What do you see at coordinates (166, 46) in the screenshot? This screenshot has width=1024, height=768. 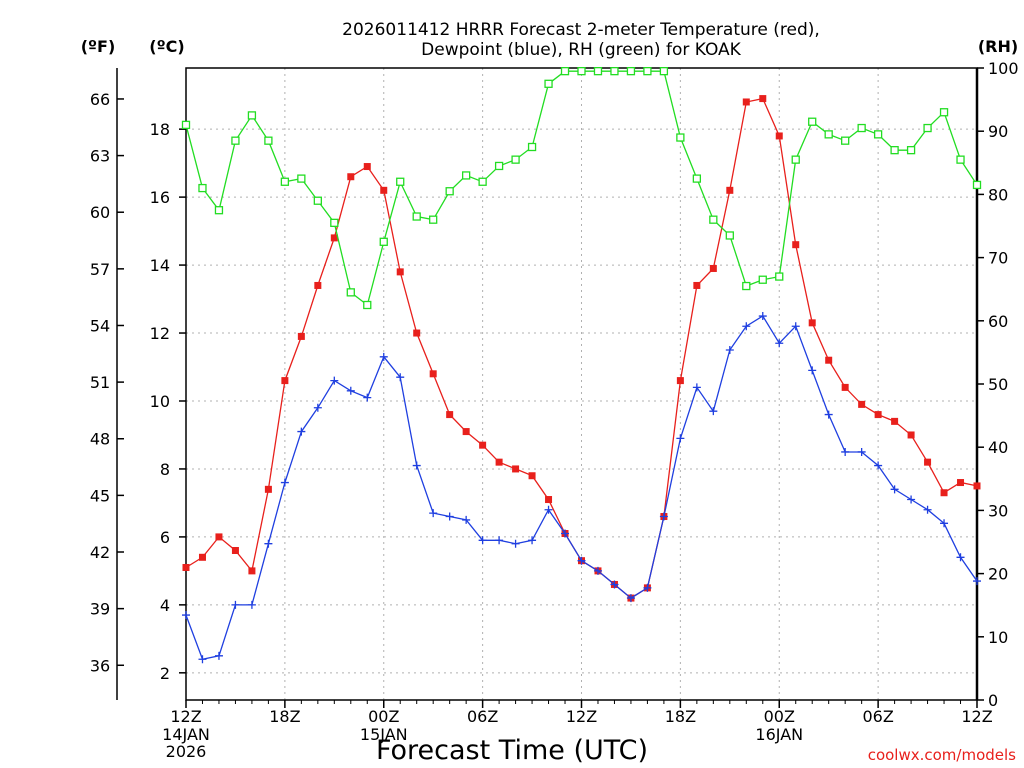 I see `celsius-unit-label: (ºC)` at bounding box center [166, 46].